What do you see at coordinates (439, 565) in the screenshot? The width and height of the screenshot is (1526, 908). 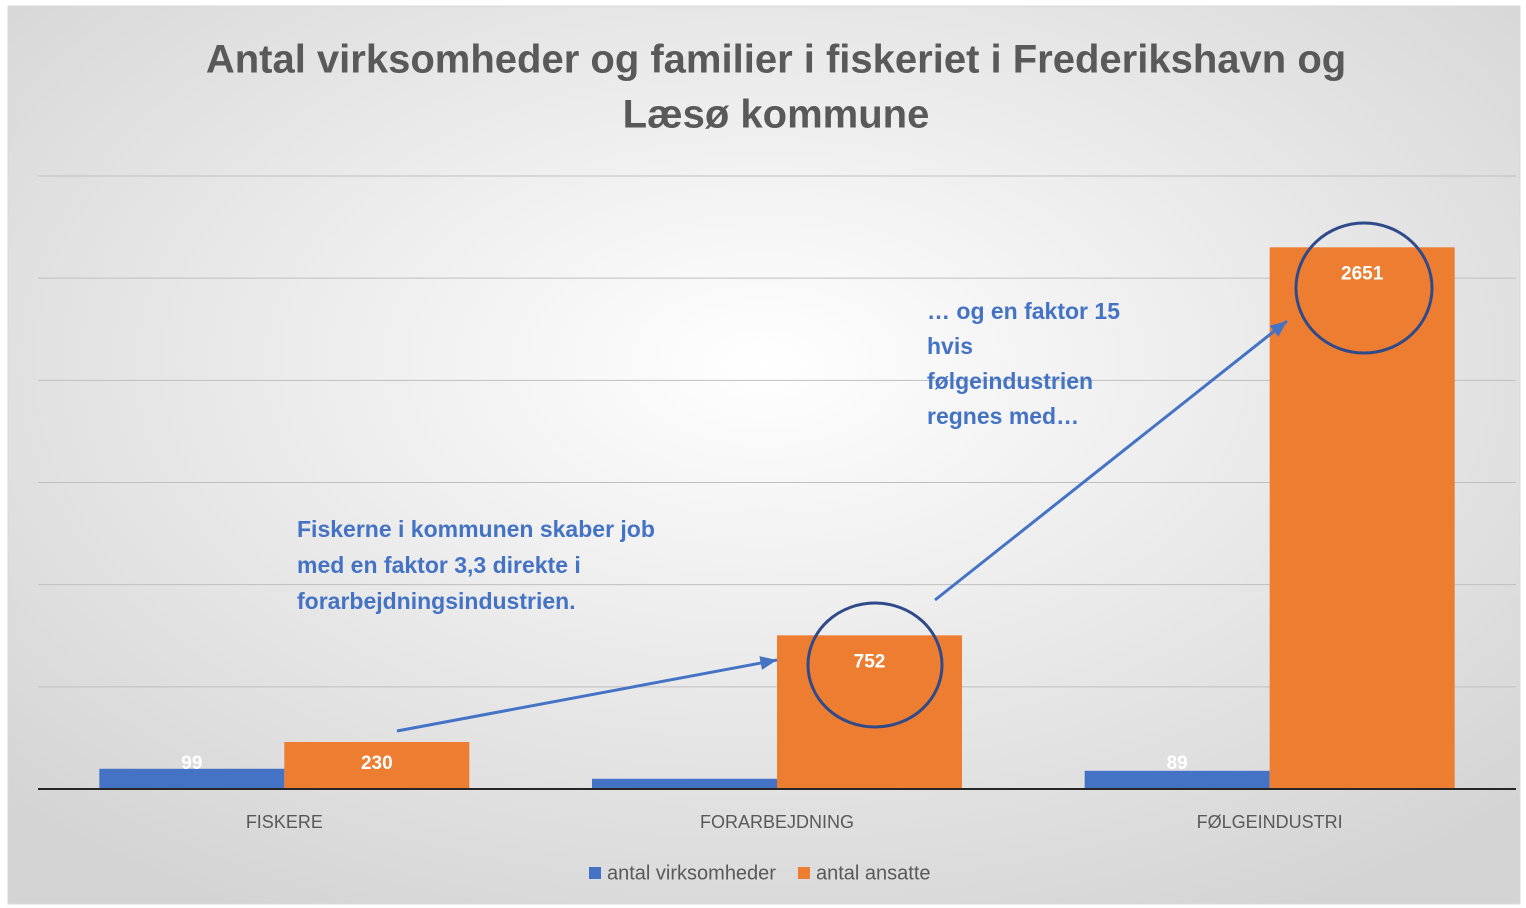 I see `annotation: med en faktor 3,3 direkte i` at bounding box center [439, 565].